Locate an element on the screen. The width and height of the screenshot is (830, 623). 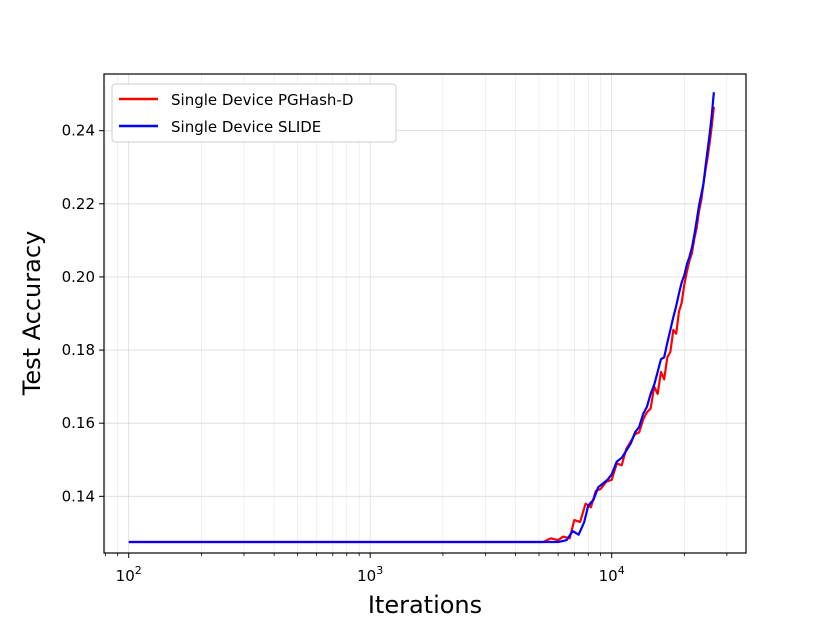
y-tick-label: 0.20 is located at coordinates (78, 277).